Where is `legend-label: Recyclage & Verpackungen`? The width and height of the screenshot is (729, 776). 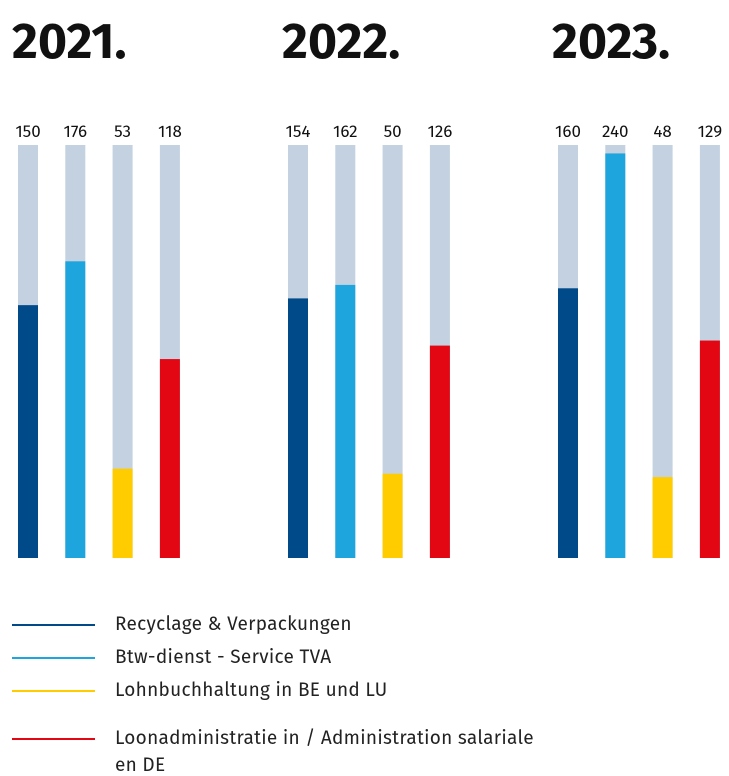 legend-label: Recyclage & Verpackungen is located at coordinates (233, 624).